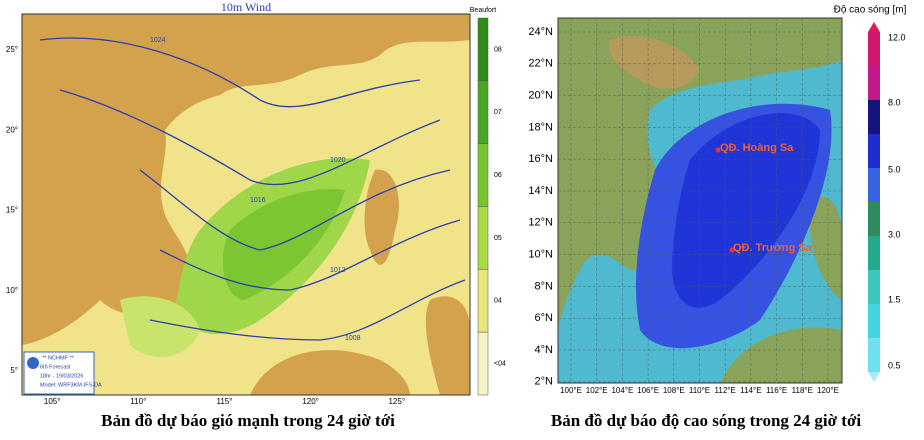 Image resolution: width=924 pixels, height=440 pixels. Describe the element at coordinates (597, 390) in the screenshot. I see `lon-label: 102°E` at that location.